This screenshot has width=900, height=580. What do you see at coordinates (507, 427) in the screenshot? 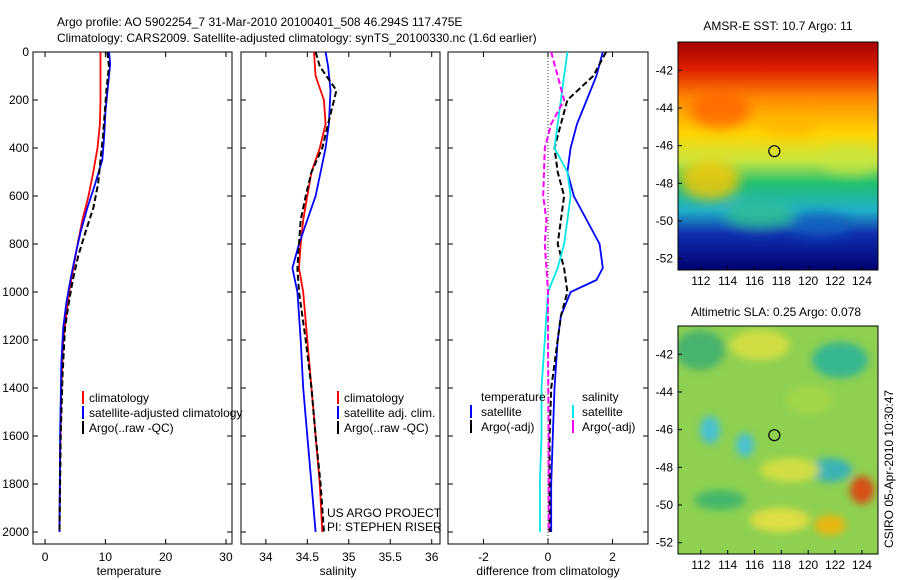
I see `diff-legend-temp-argo: Argo(-adj)` at bounding box center [507, 427].